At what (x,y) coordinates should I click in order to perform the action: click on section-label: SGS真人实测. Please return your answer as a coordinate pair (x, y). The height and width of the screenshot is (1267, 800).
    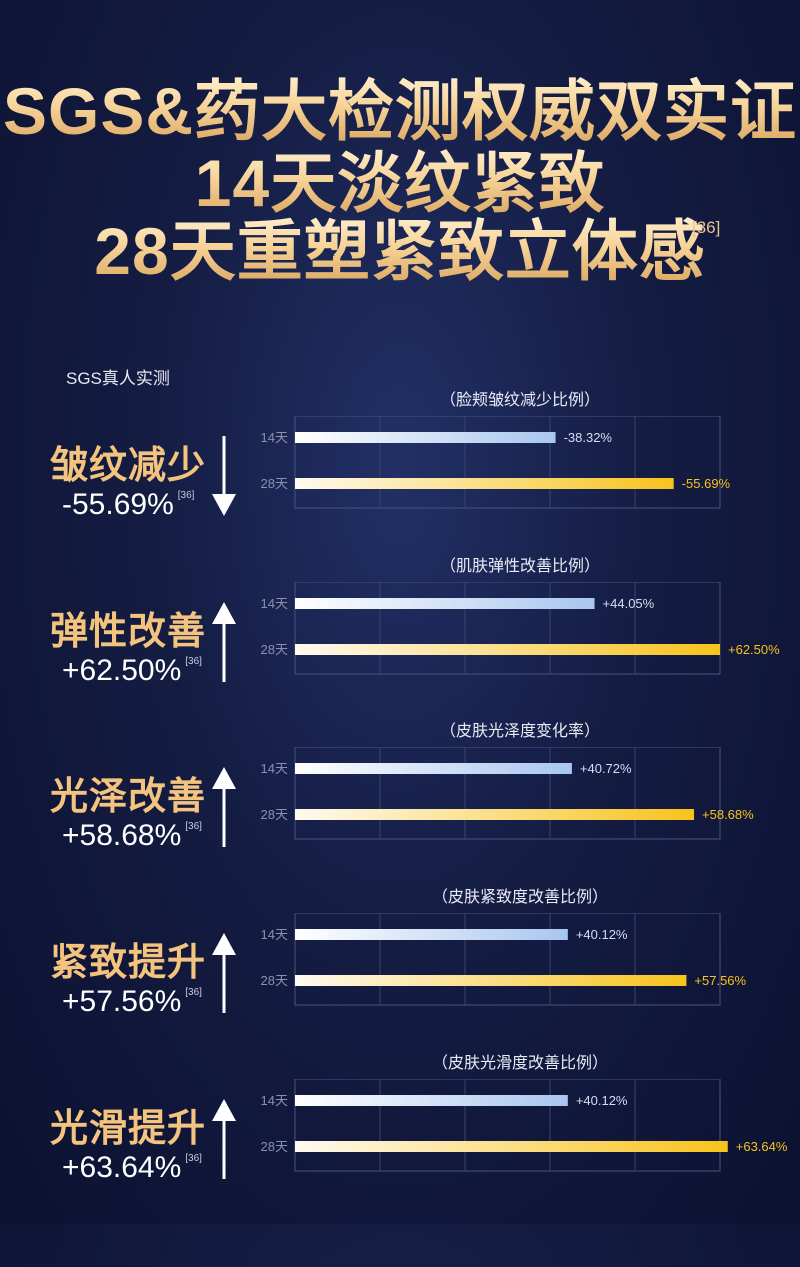
    Looking at the image, I should click on (118, 378).